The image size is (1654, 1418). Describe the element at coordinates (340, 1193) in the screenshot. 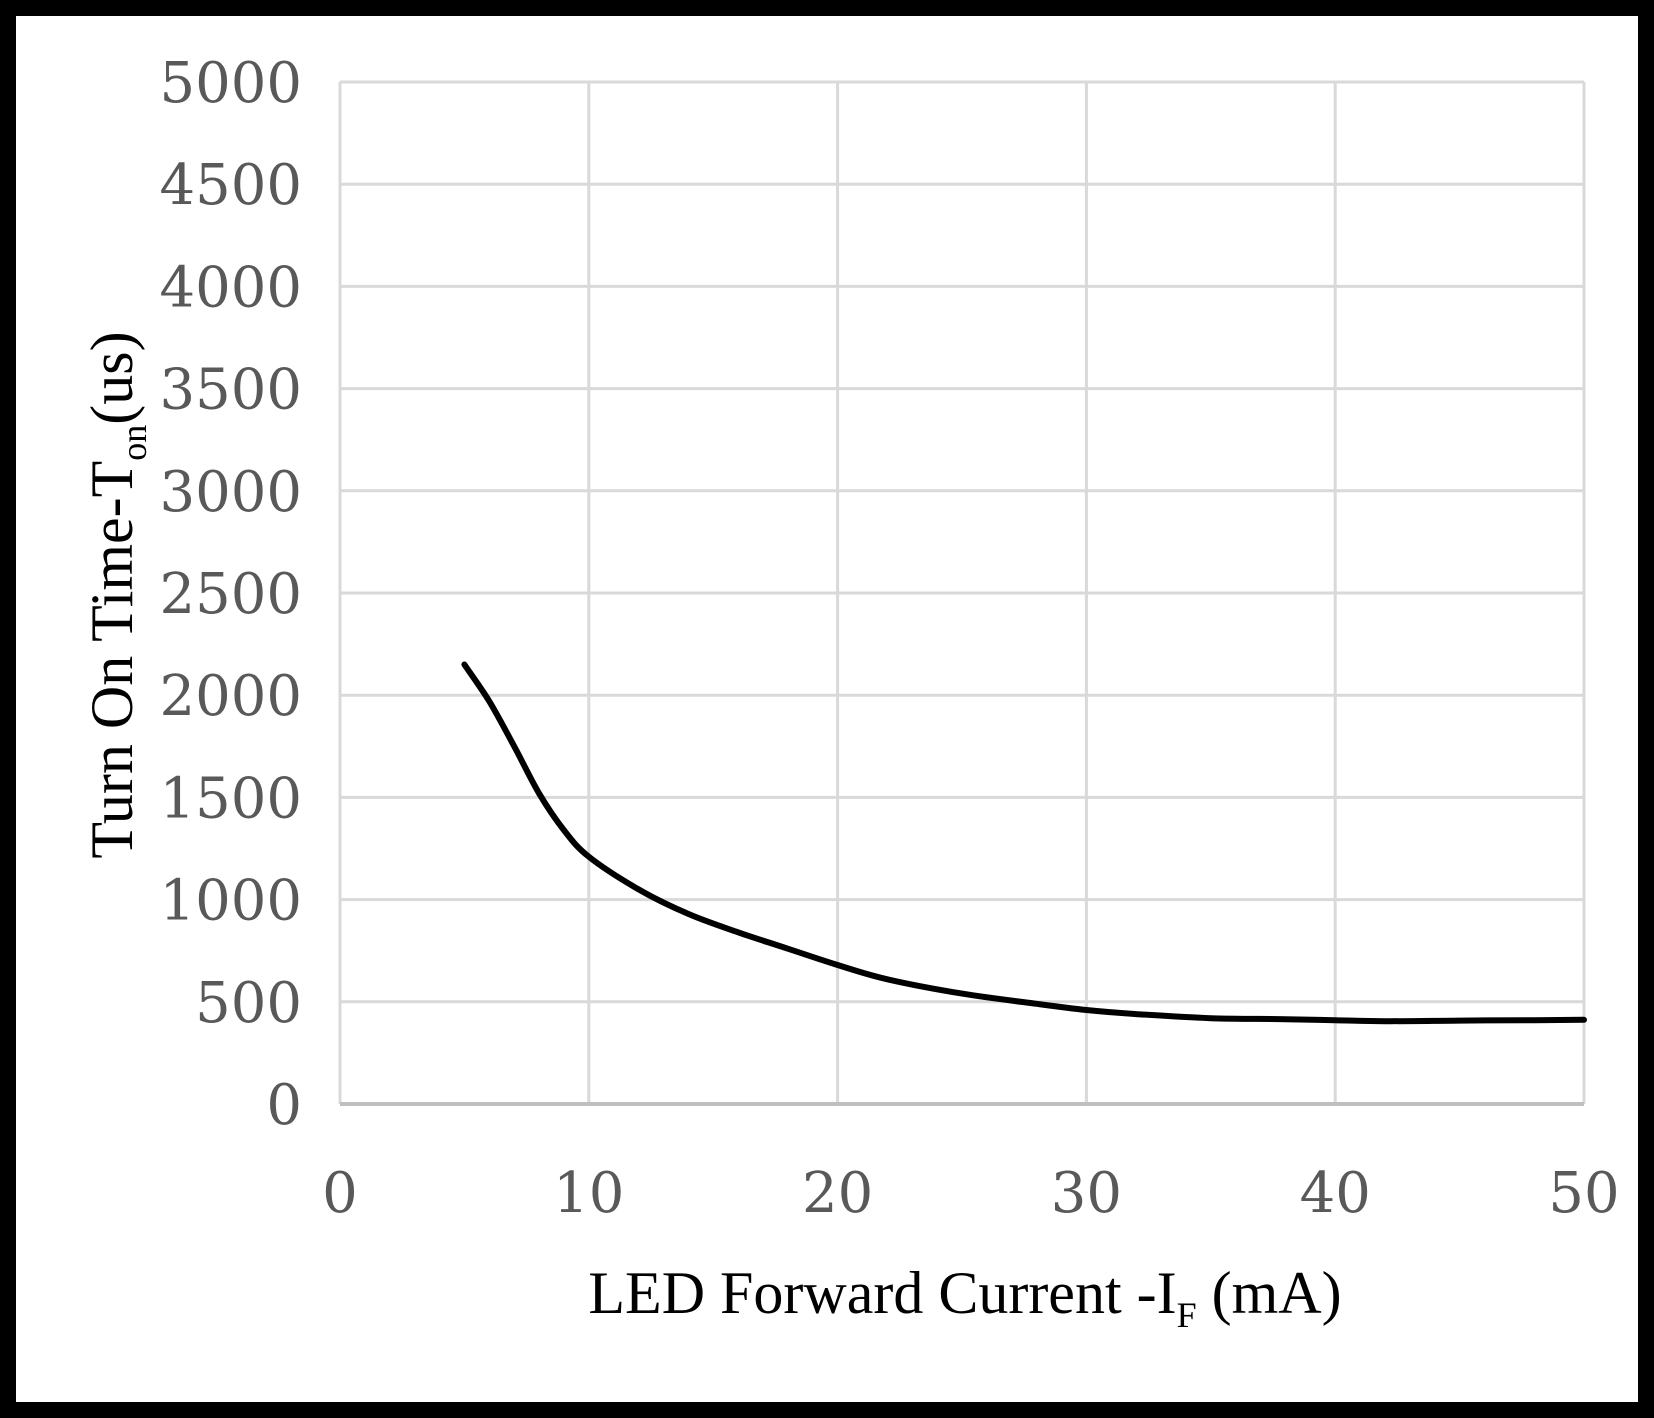

I see `x-tick-label-0: 0` at that location.